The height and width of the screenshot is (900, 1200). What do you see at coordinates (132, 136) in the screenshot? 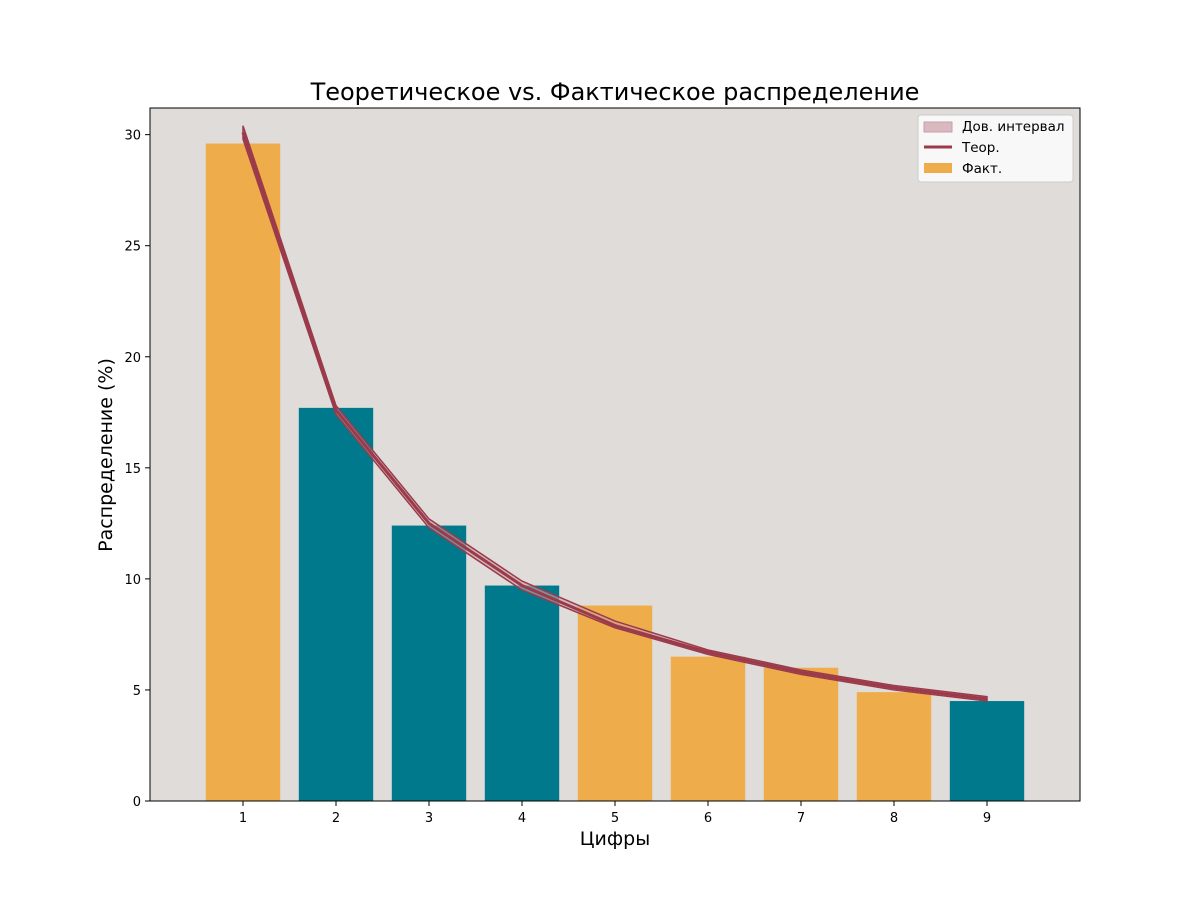
I see `y-tick-label-30: 30` at bounding box center [132, 136].